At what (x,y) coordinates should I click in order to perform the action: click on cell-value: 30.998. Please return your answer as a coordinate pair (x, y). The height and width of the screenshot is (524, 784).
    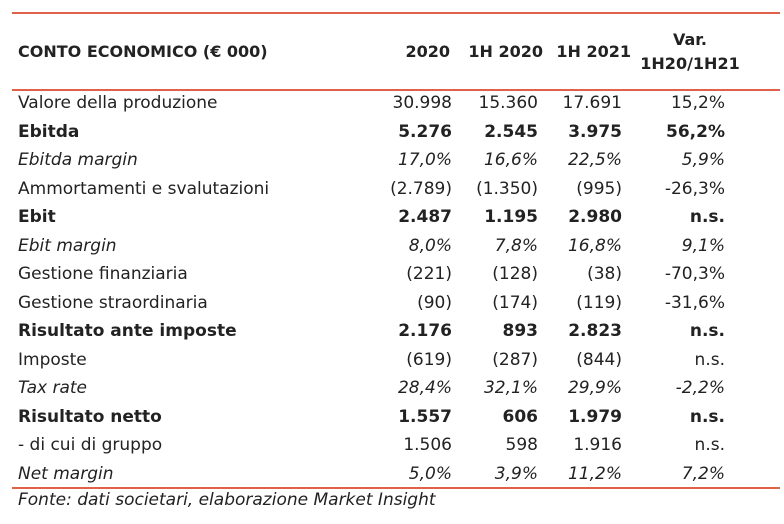
    Looking at the image, I should click on (422, 103).